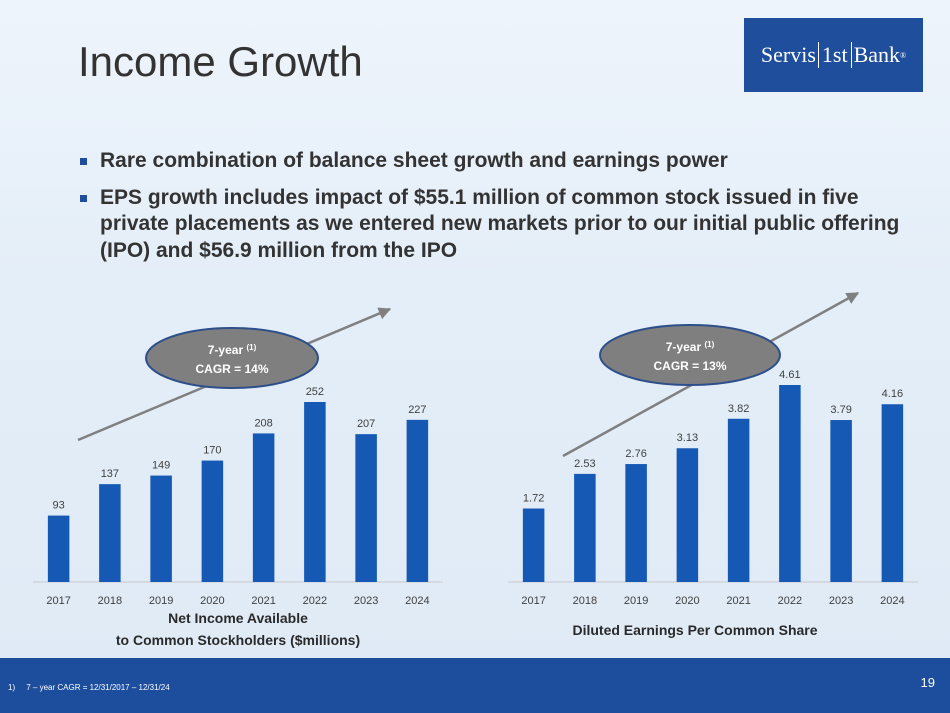 The width and height of the screenshot is (950, 713). What do you see at coordinates (89, 687) in the screenshot?
I see `footnote: 1) 7 – year CAGR = 12/31/2017 – 12/31/24` at bounding box center [89, 687].